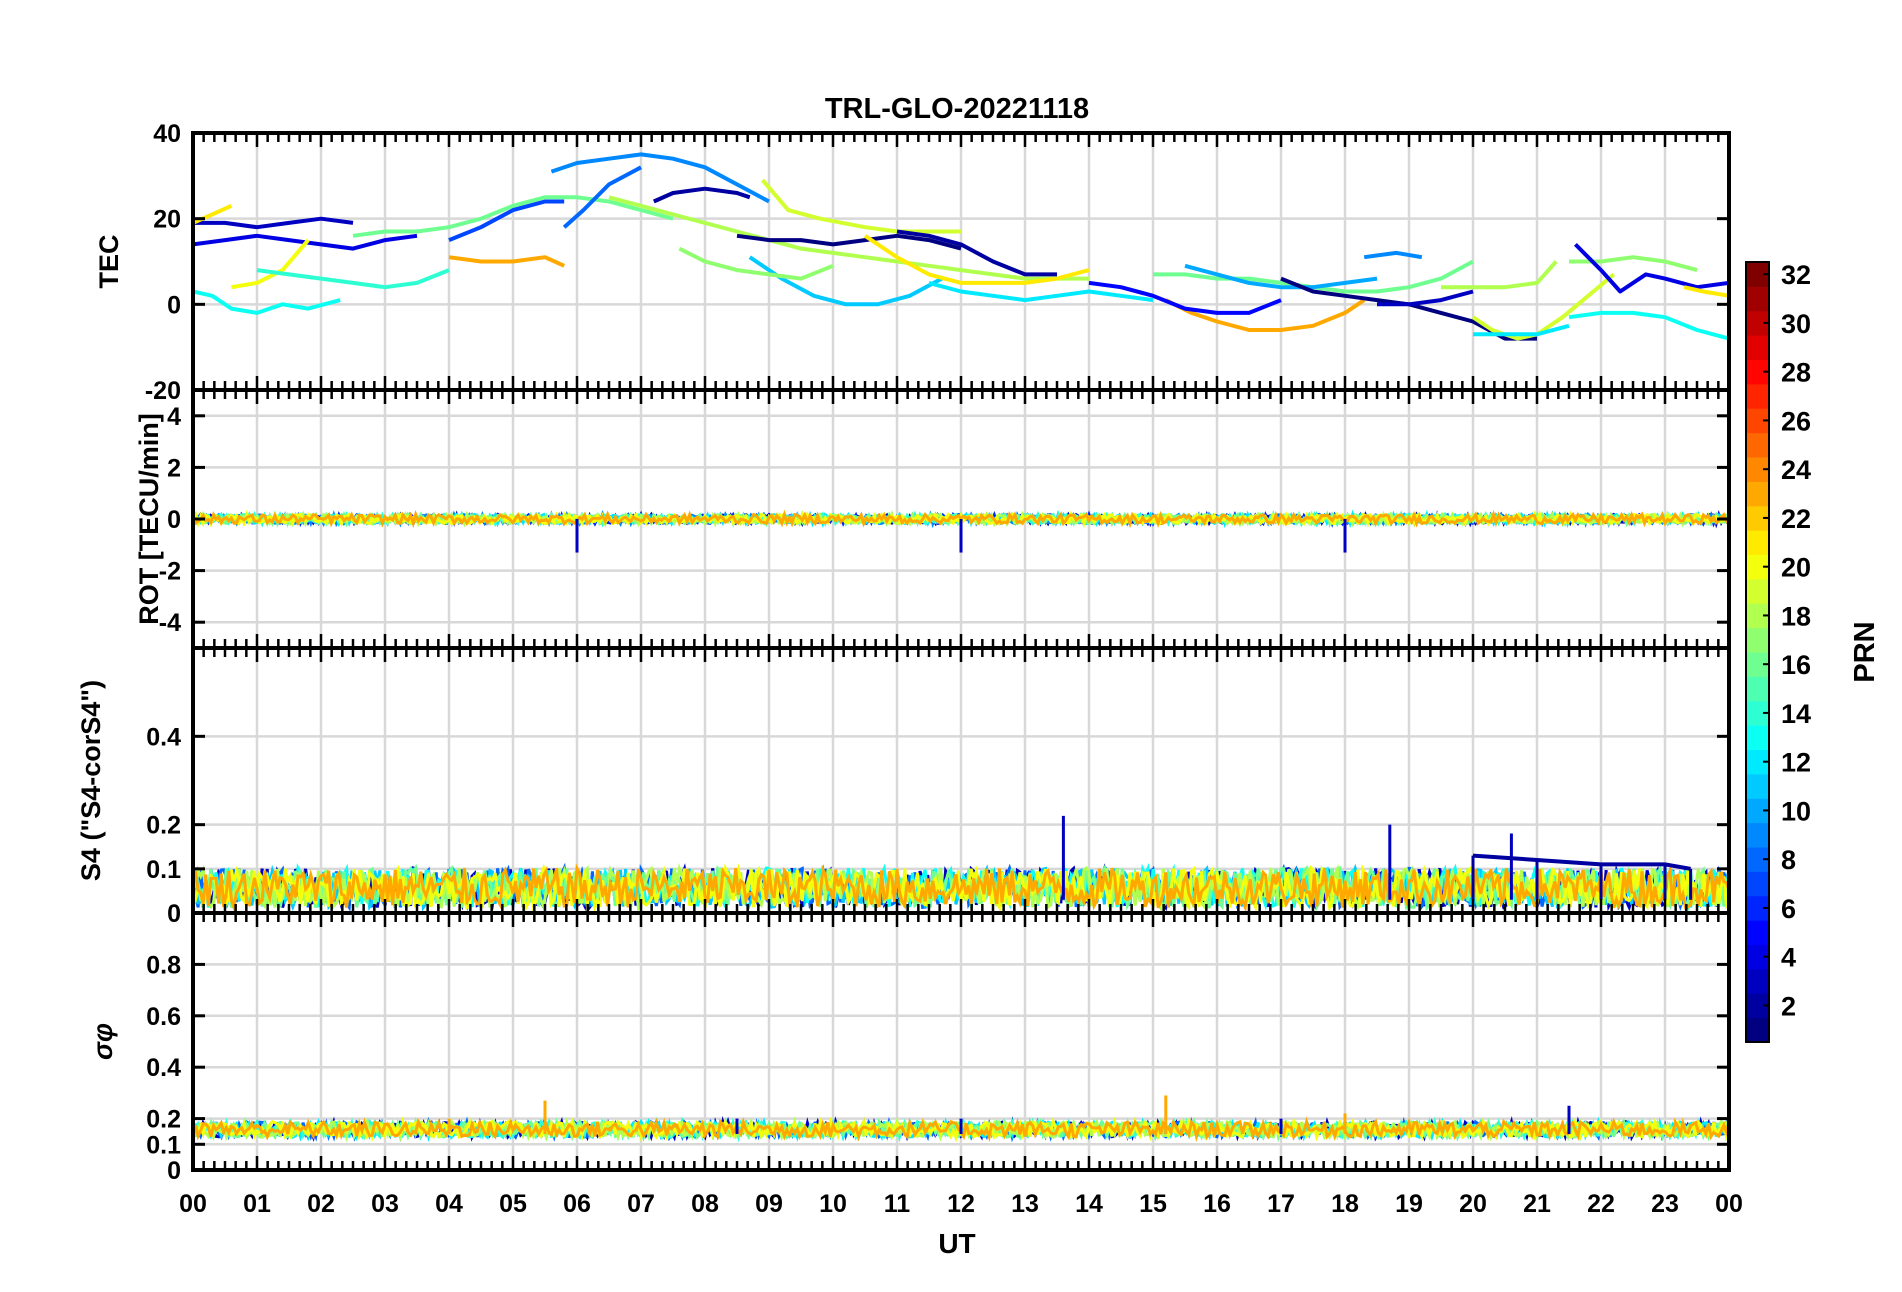 The width and height of the screenshot is (1902, 1292). I want to click on x-tick-label: 17, so click(1281, 1204).